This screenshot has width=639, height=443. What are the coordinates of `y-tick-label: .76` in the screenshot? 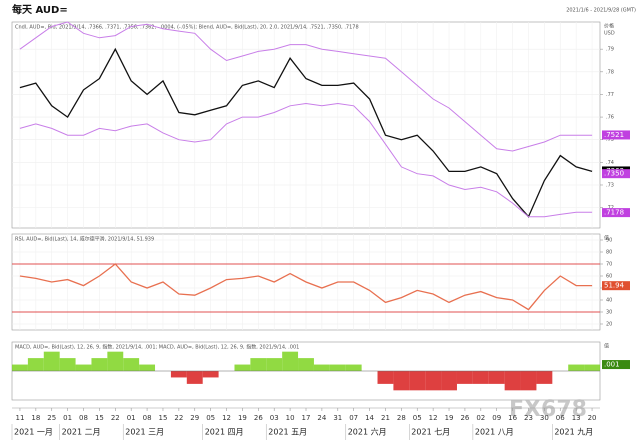 It's located at (610, 118).